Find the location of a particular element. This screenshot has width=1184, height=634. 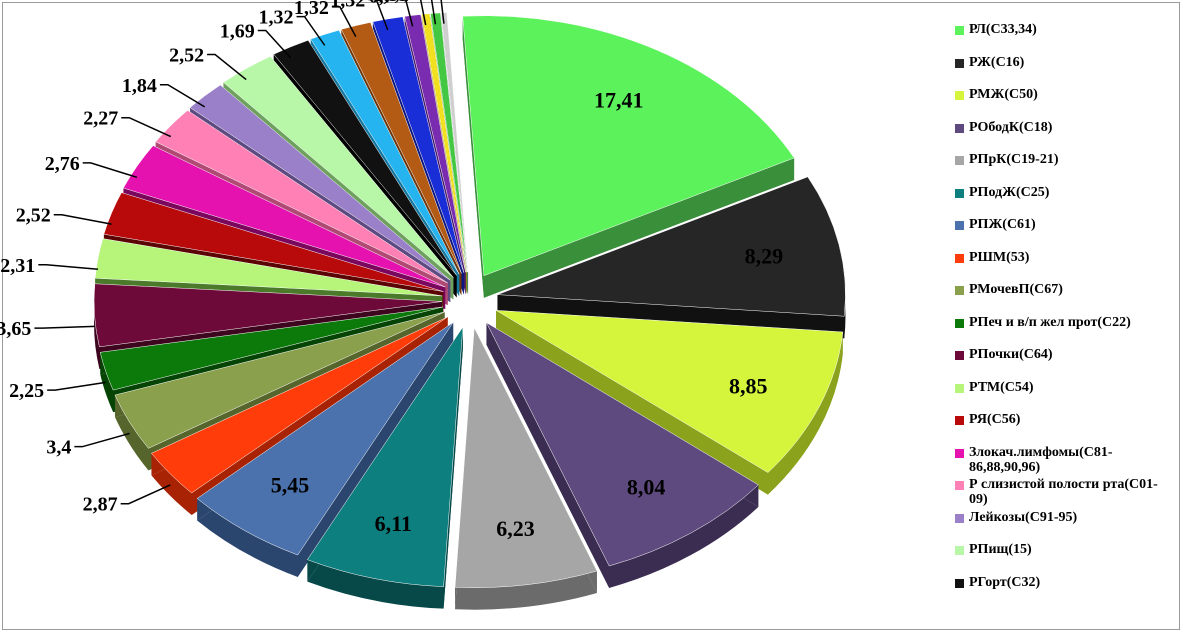

legend-item: Р слизистой полости рта(С01-09) is located at coordinates (1067, 493).